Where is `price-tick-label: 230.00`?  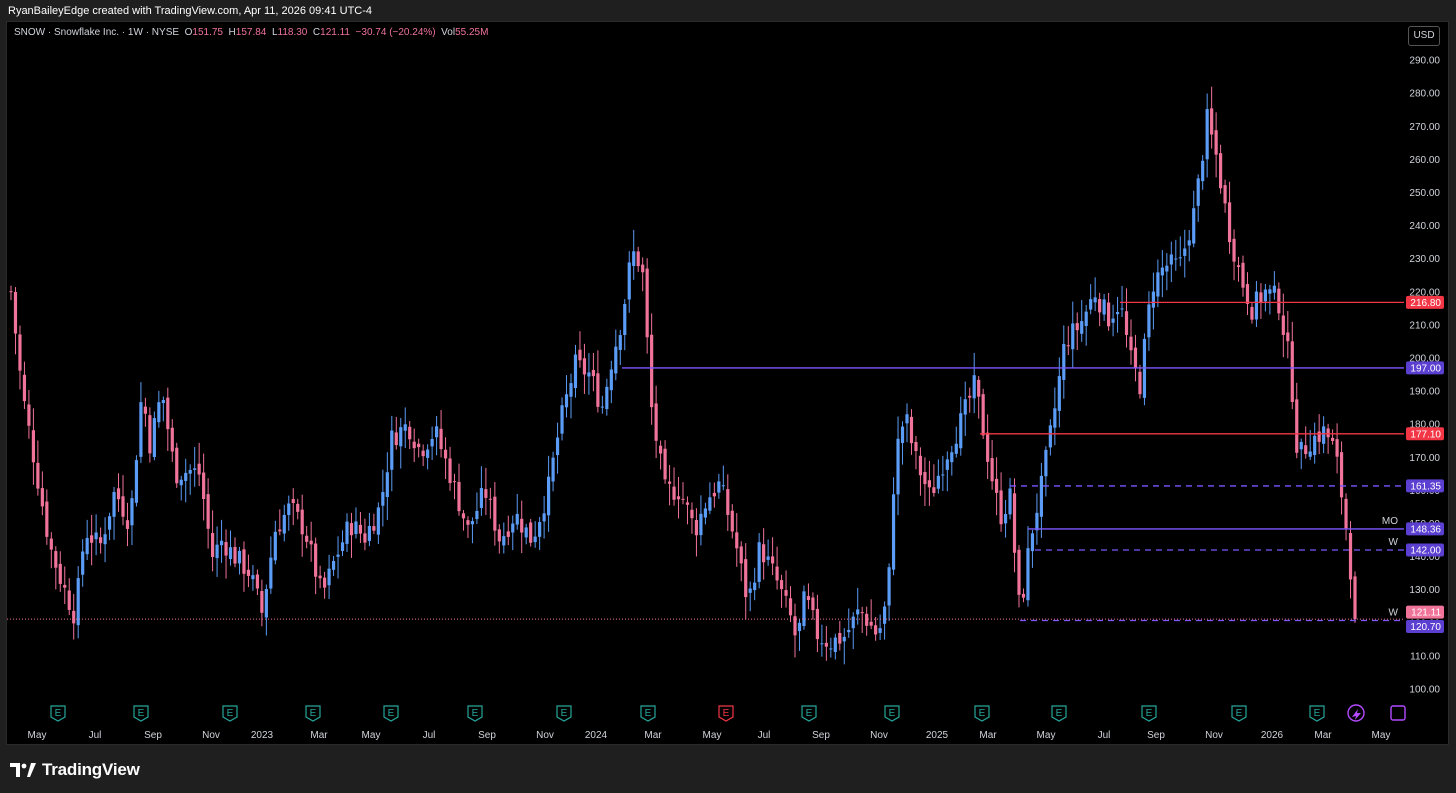 price-tick-label: 230.00 is located at coordinates (1424, 259).